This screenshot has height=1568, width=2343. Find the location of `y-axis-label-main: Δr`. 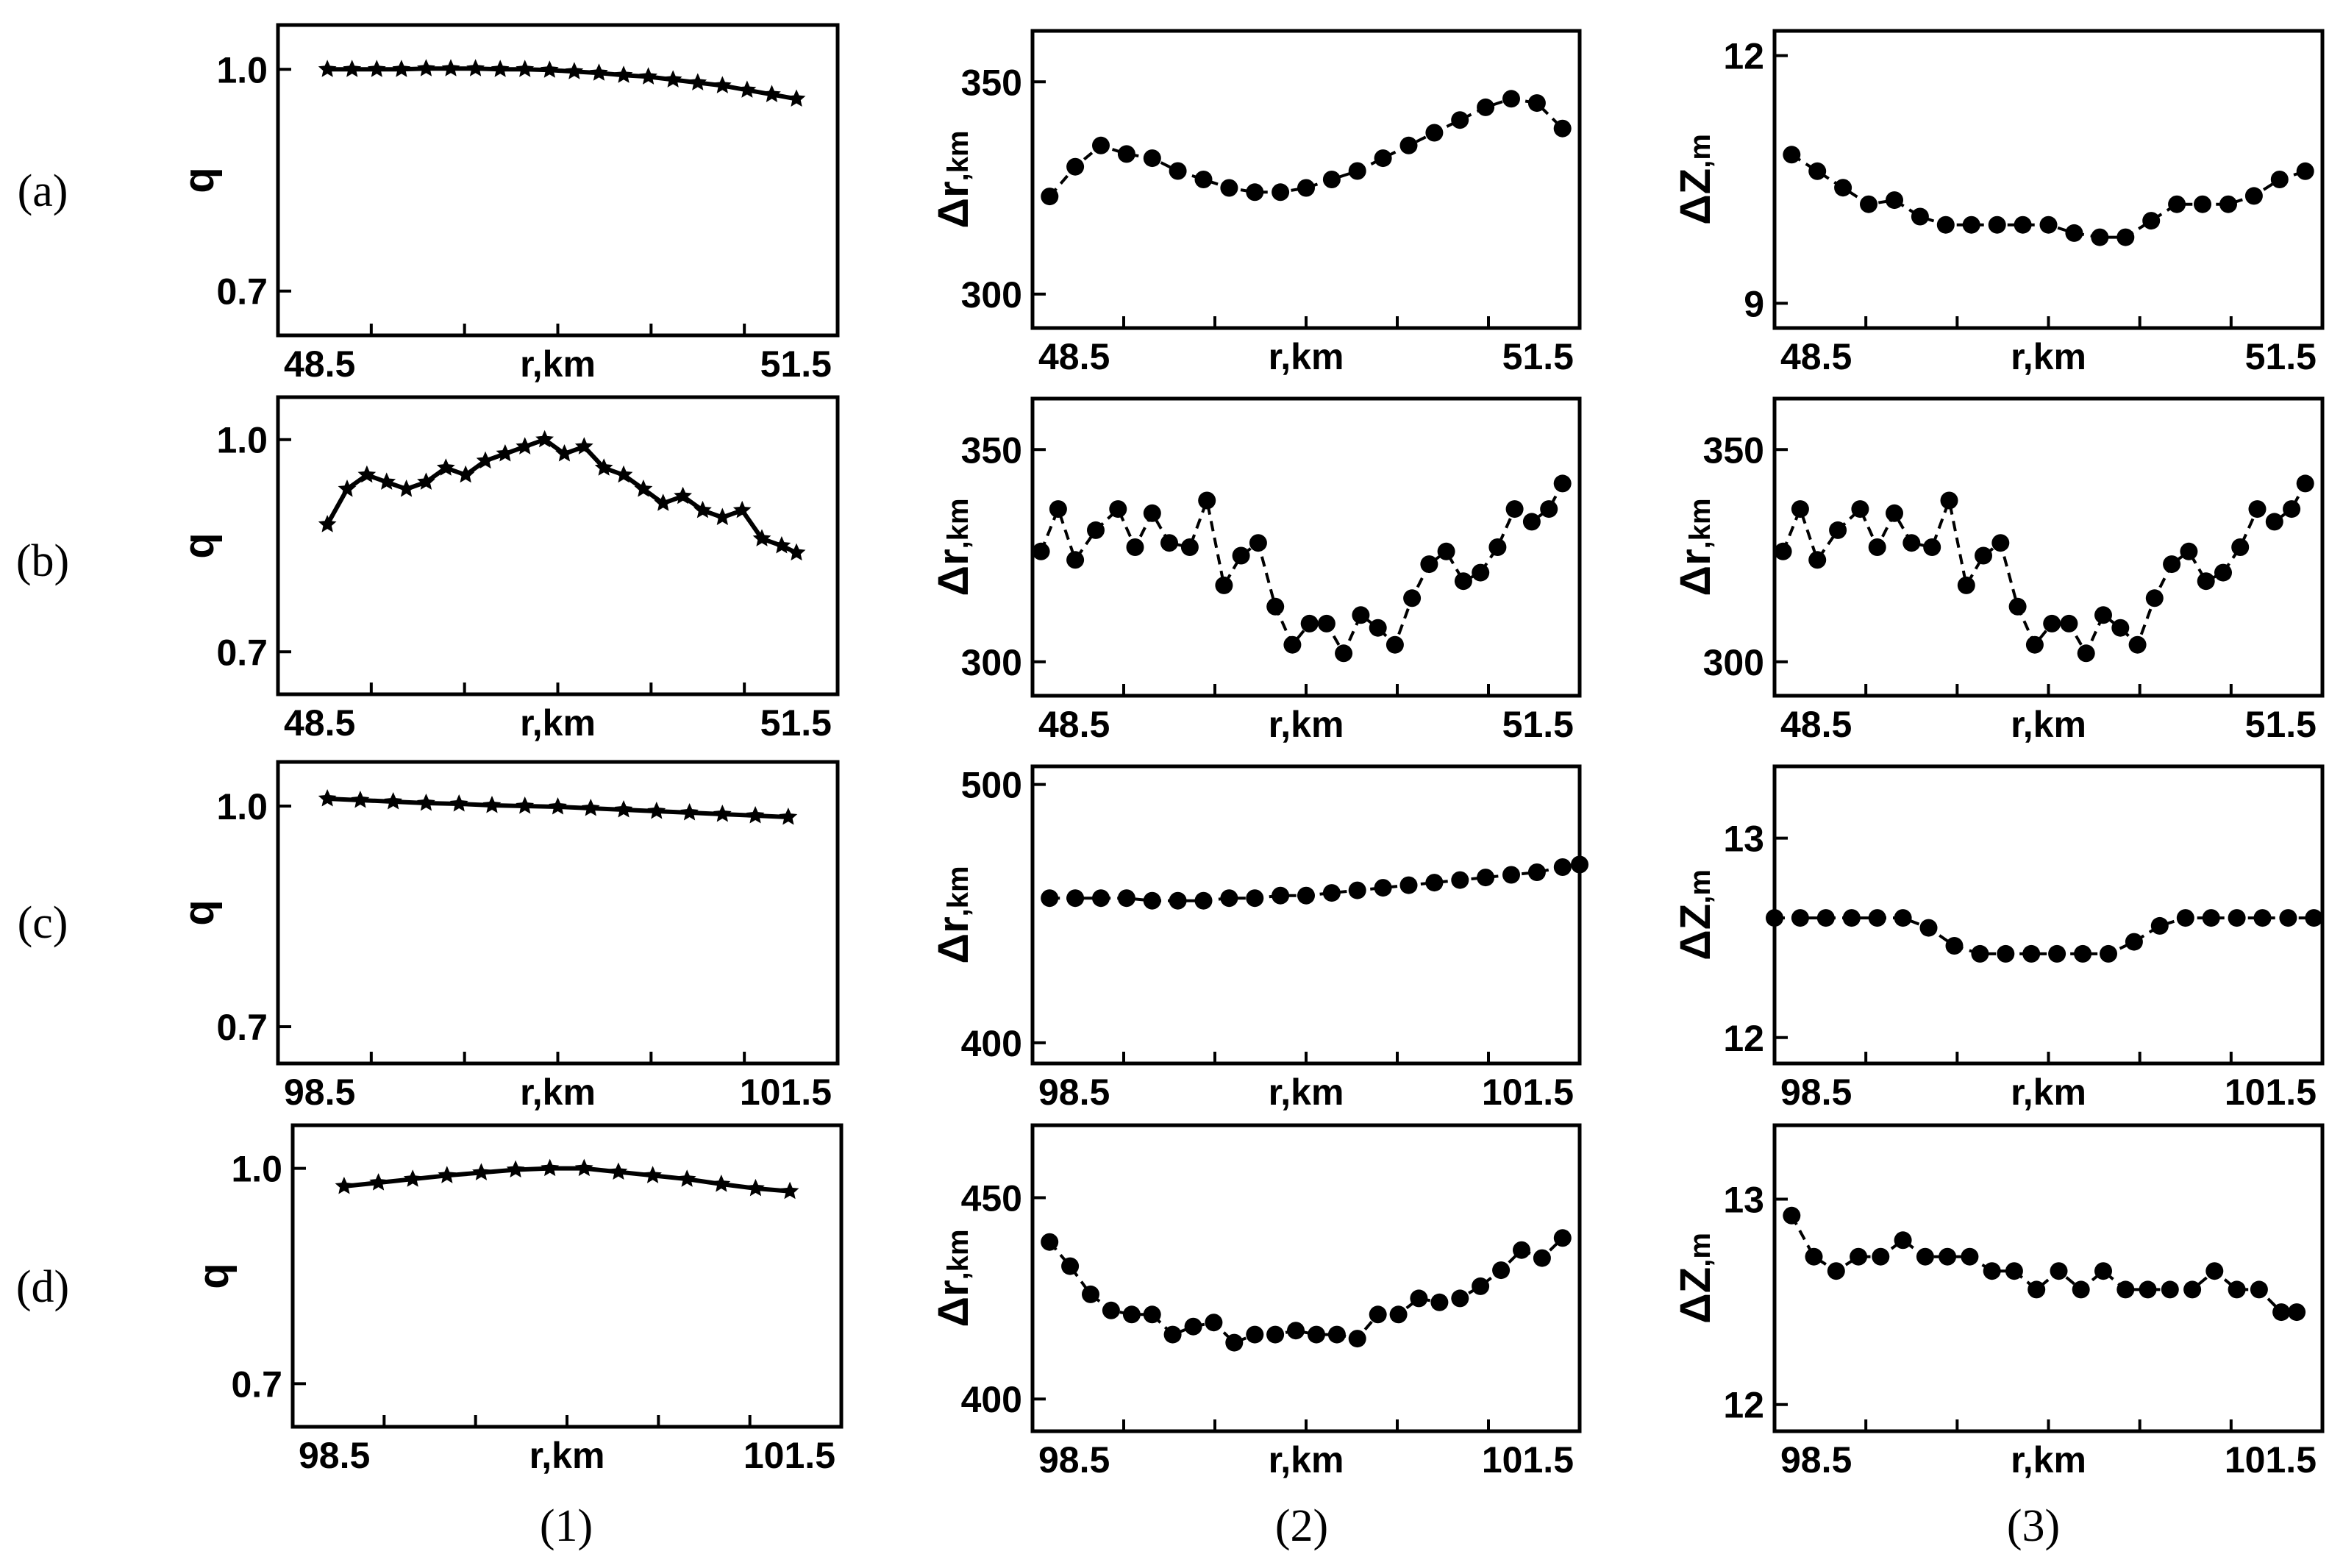

y-axis-label-main: Δr is located at coordinates (953, 939).